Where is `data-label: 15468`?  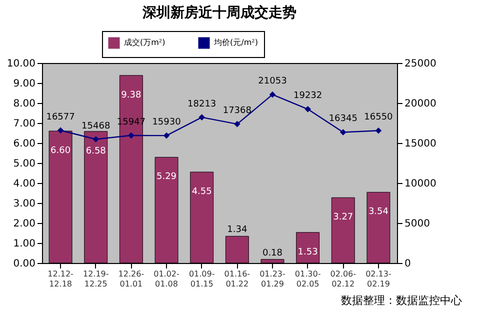
data-label: 15468 is located at coordinates (96, 126).